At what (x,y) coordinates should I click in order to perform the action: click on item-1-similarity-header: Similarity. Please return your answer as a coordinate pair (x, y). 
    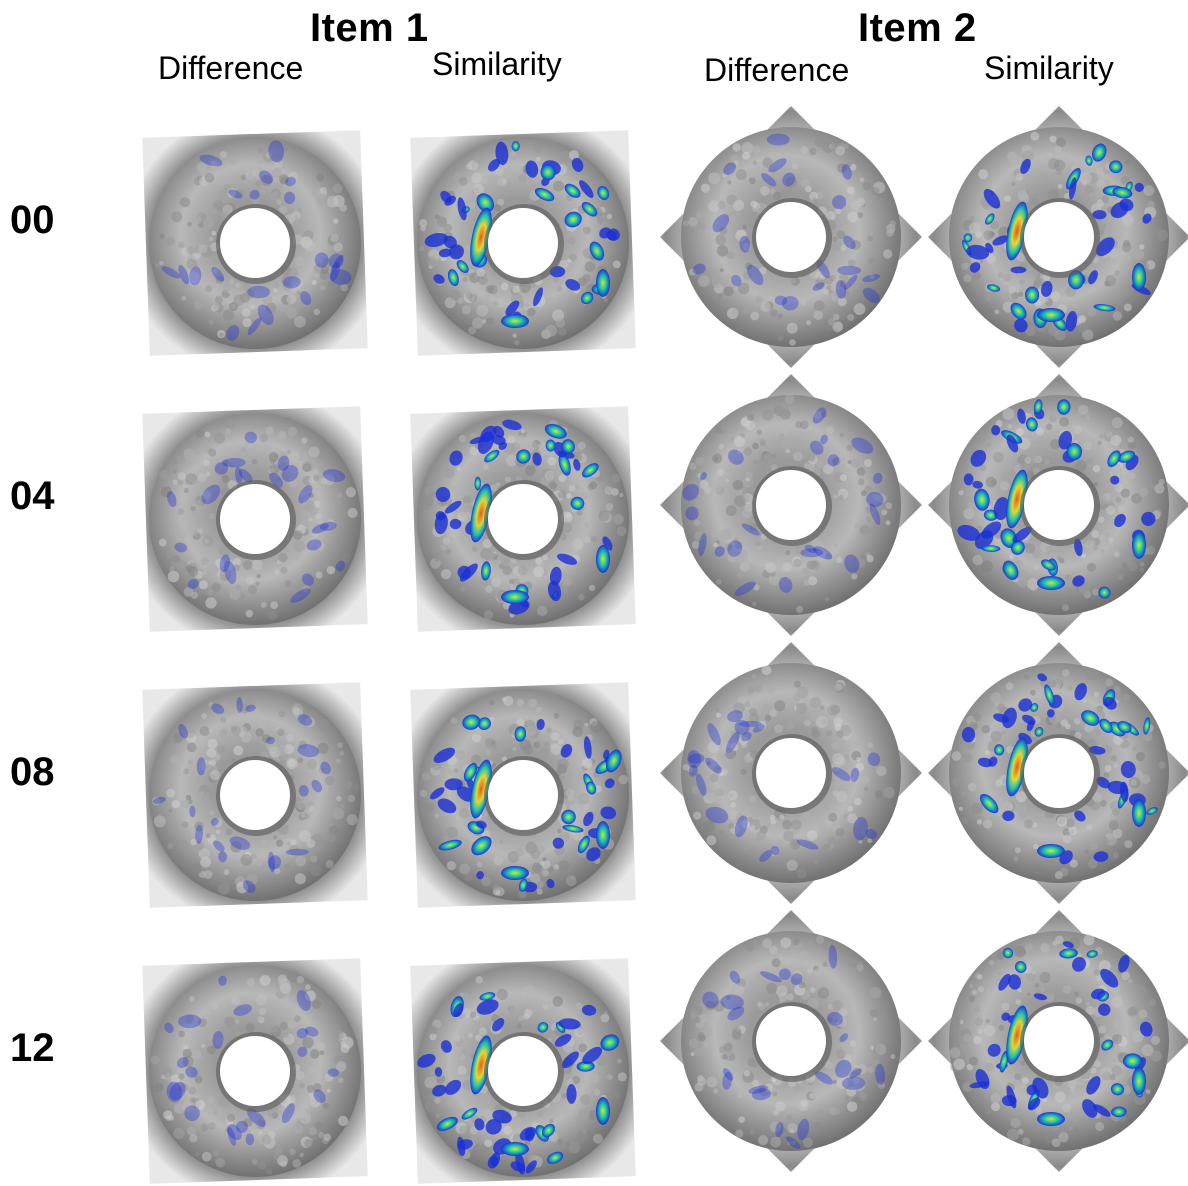
    Looking at the image, I should click on (497, 64).